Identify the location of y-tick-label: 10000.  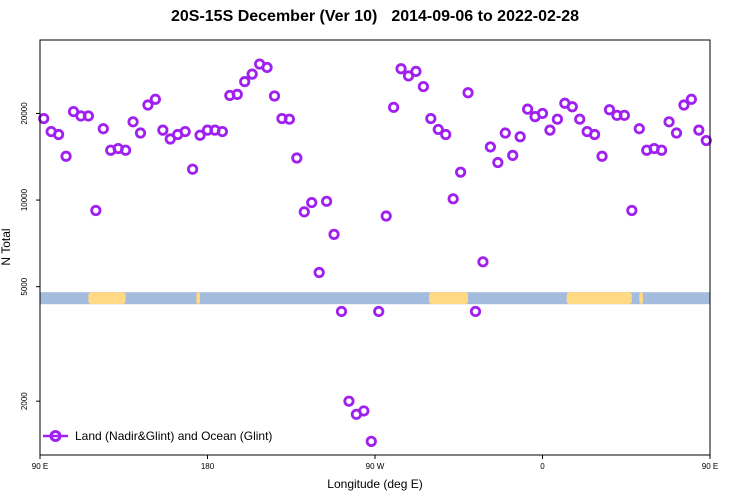
(24, 199).